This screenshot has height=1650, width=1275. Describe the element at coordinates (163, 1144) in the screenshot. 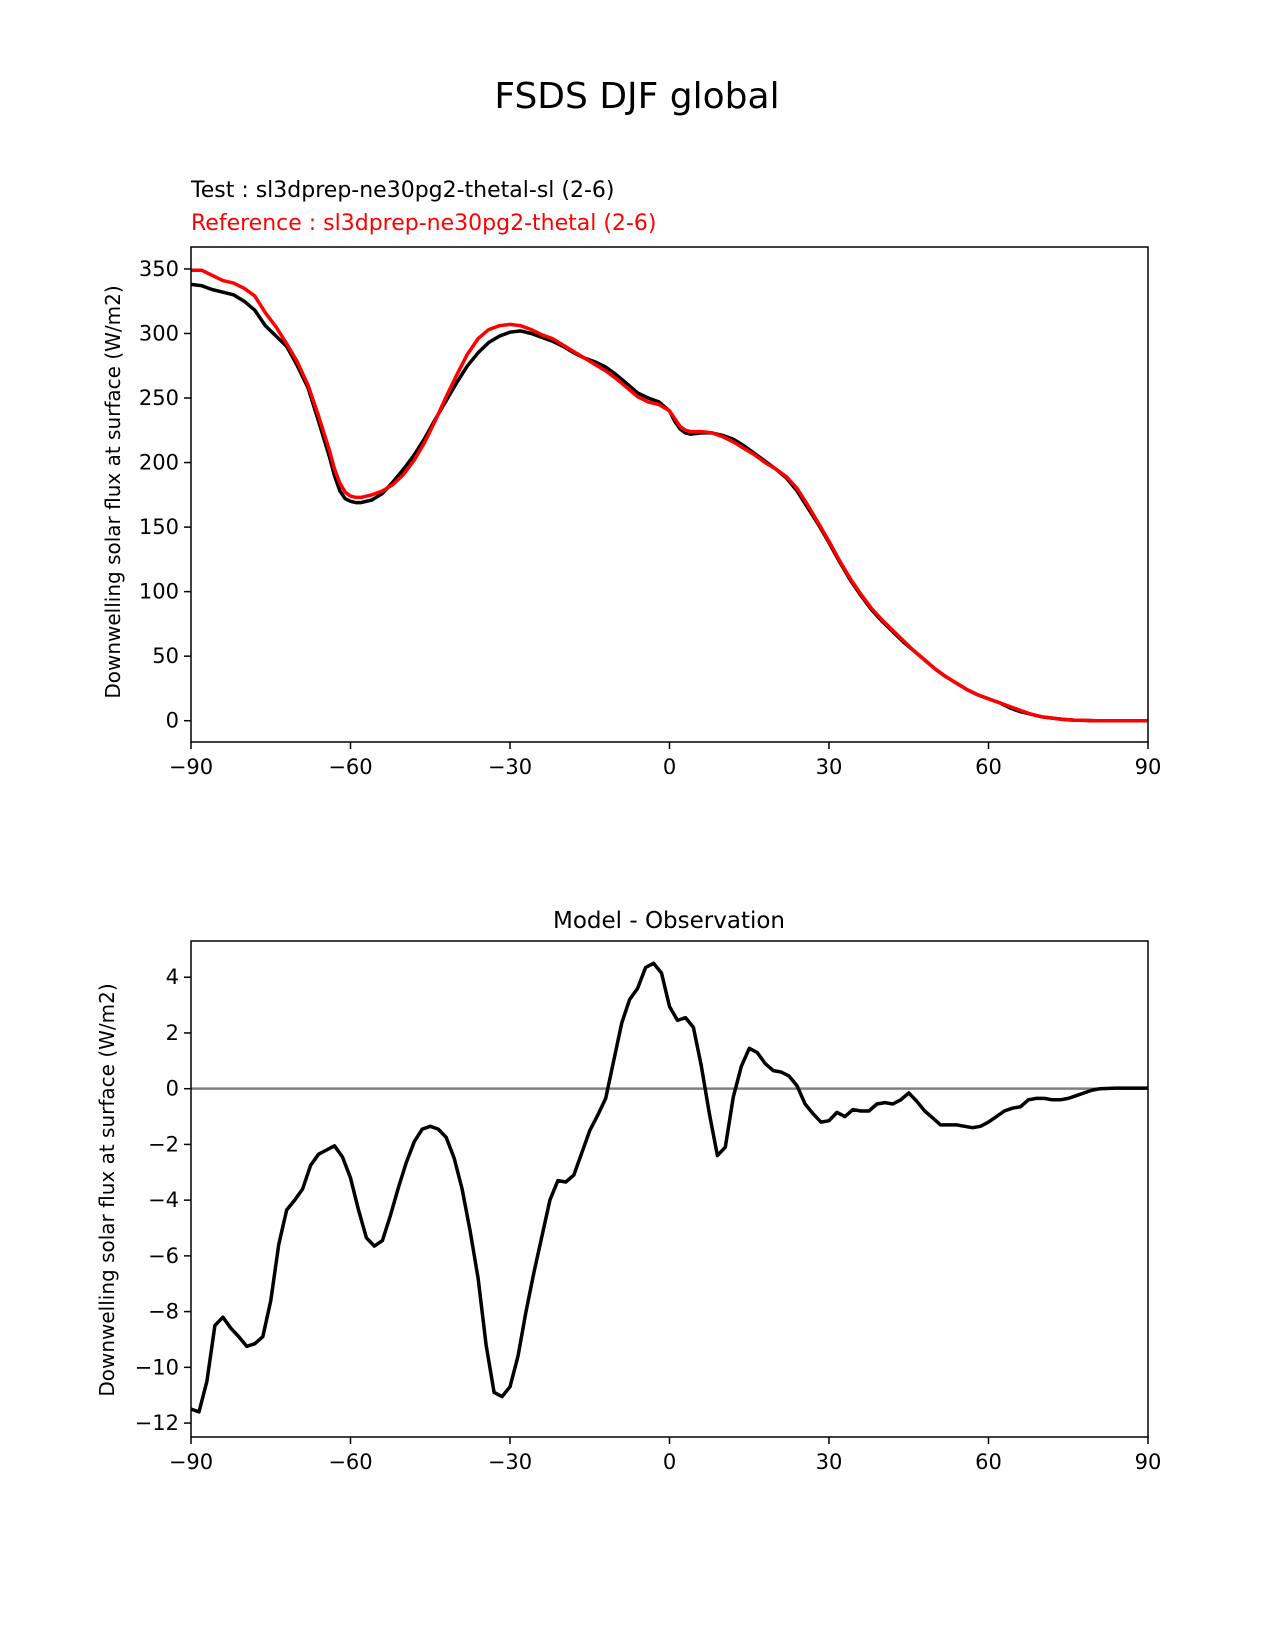

I see `y-tick-label: −2` at that location.